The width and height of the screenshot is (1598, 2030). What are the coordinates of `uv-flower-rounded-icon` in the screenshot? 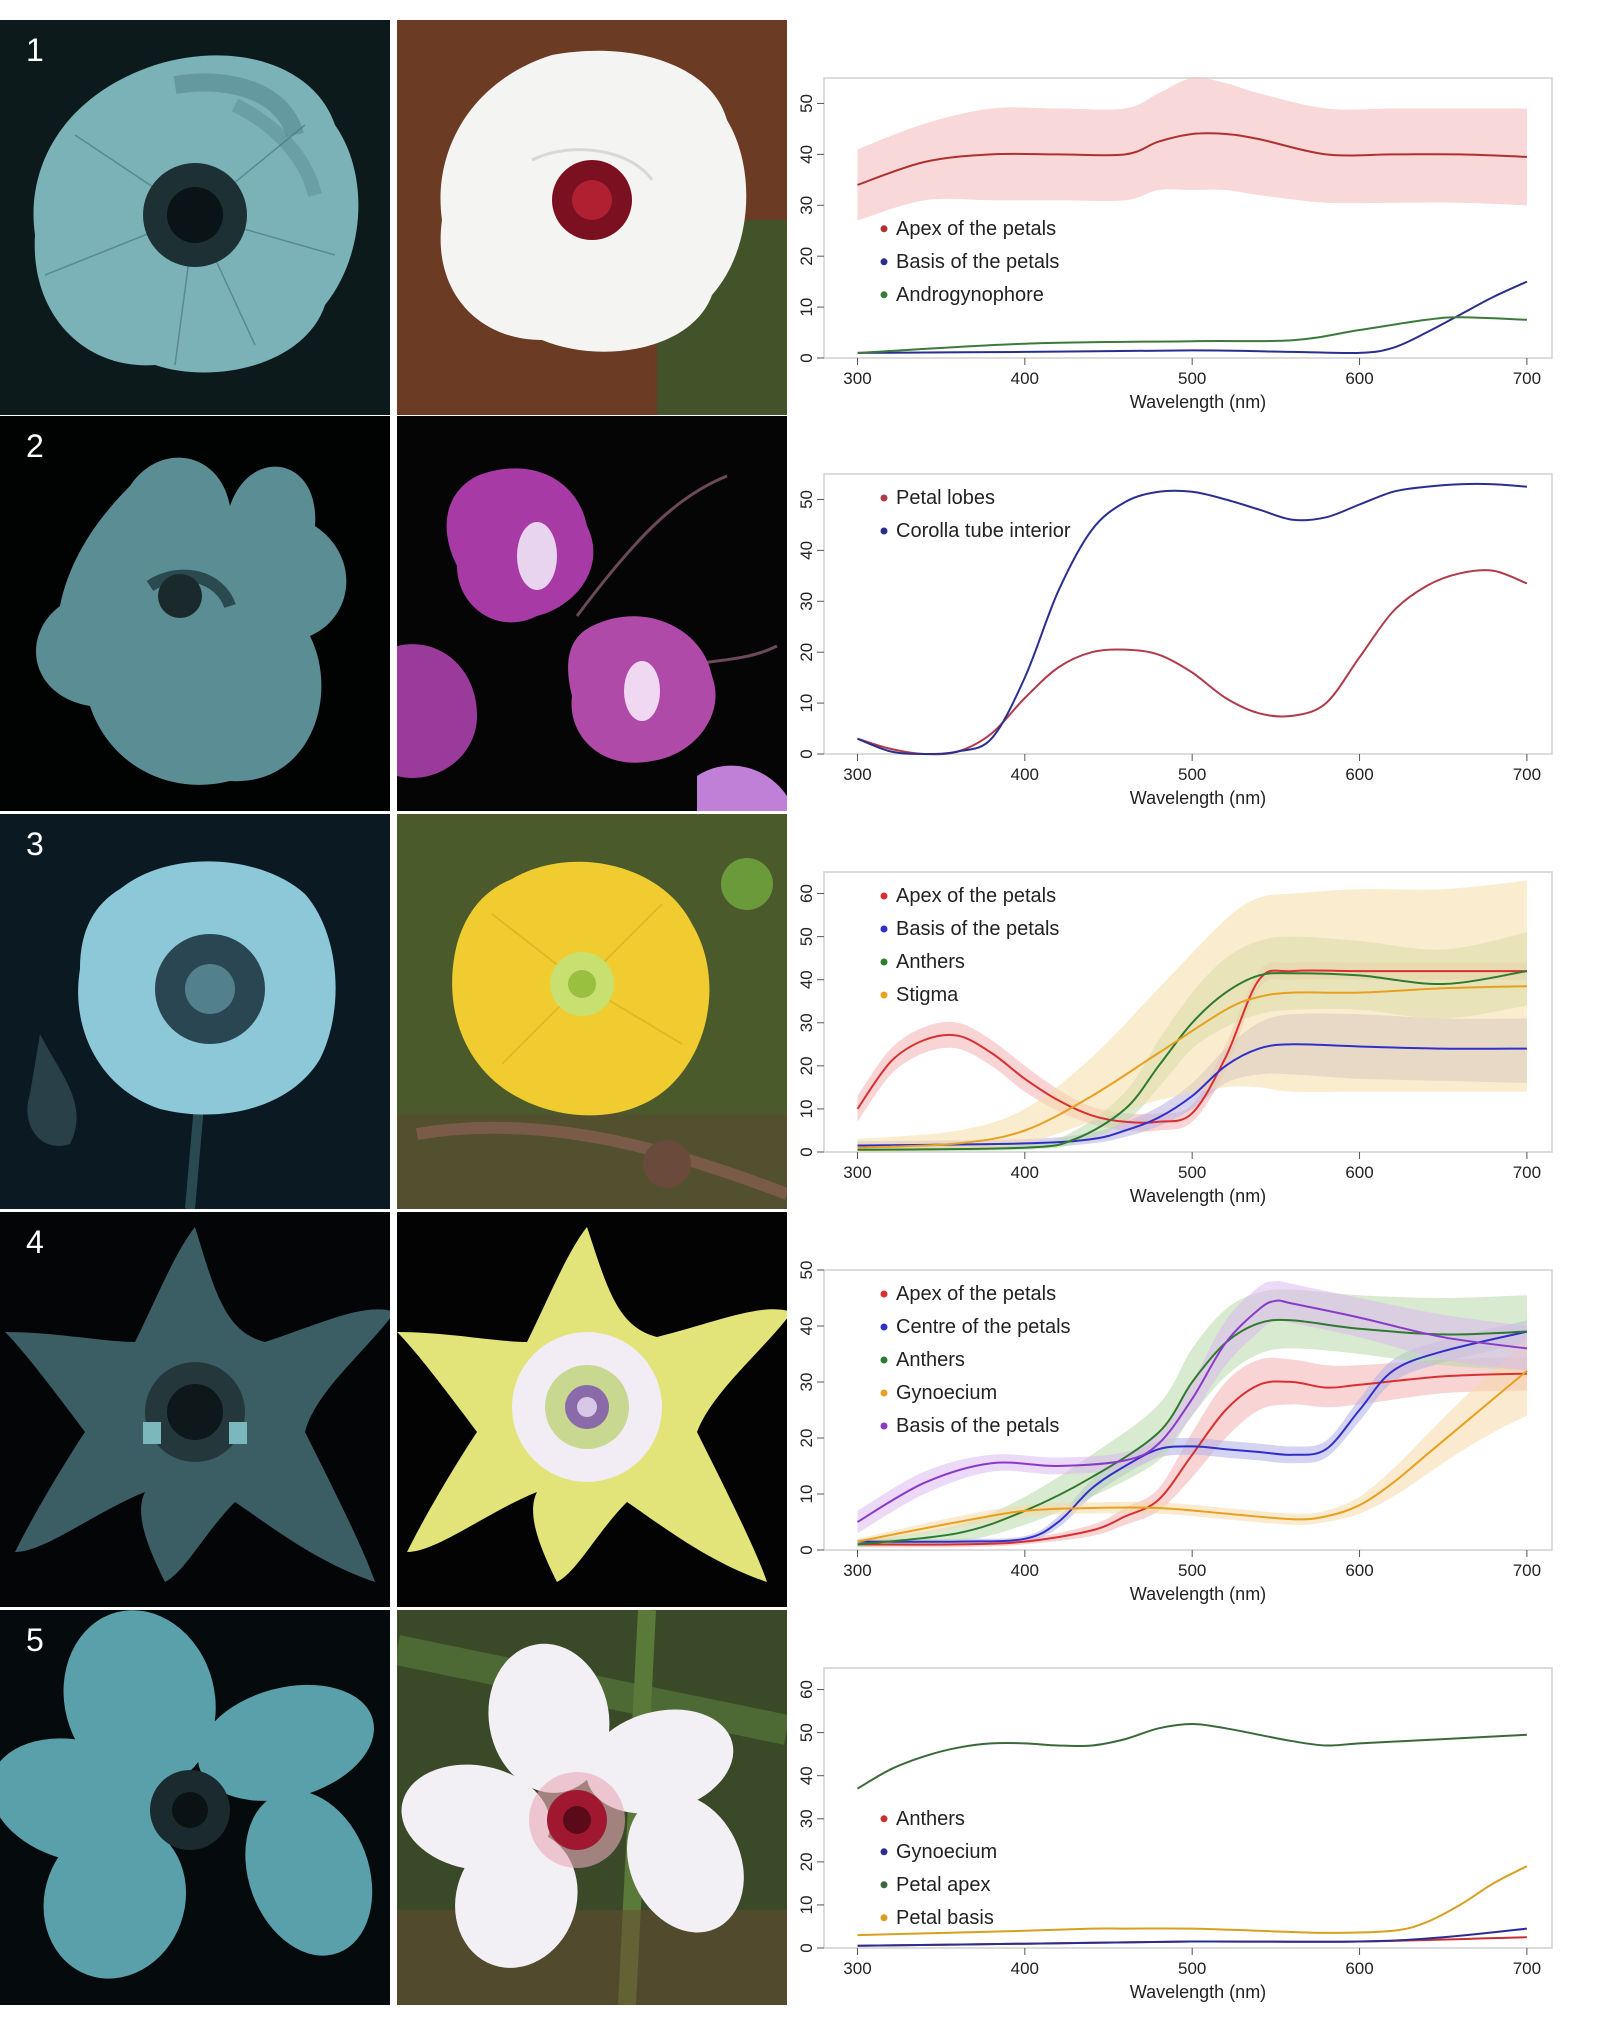 It's located at (195, 1011).